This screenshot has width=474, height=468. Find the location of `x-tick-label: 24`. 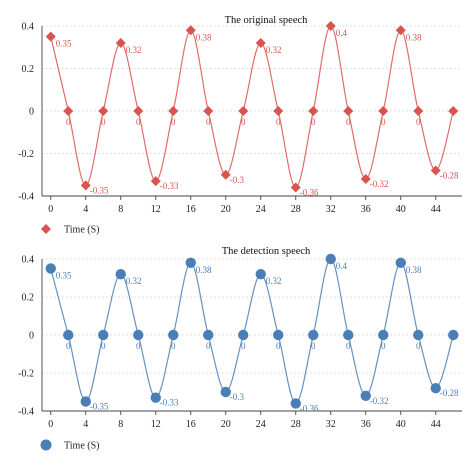

x-tick-label: 24 is located at coordinates (261, 209).